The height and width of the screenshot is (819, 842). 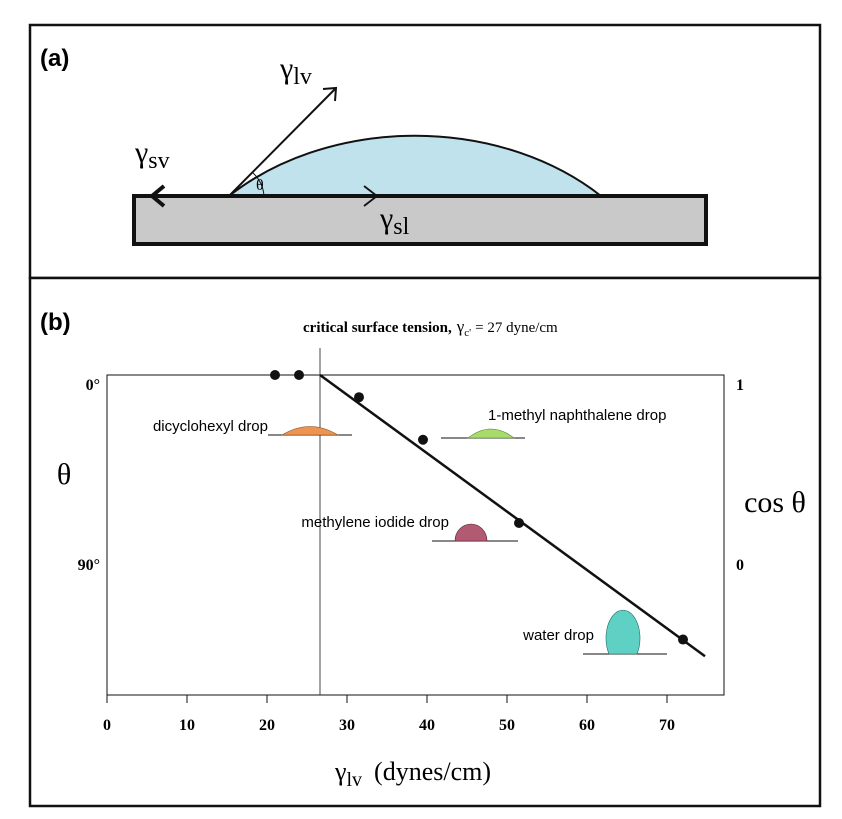 I want to click on gamma-sl-arrowhead, so click(x=371, y=196).